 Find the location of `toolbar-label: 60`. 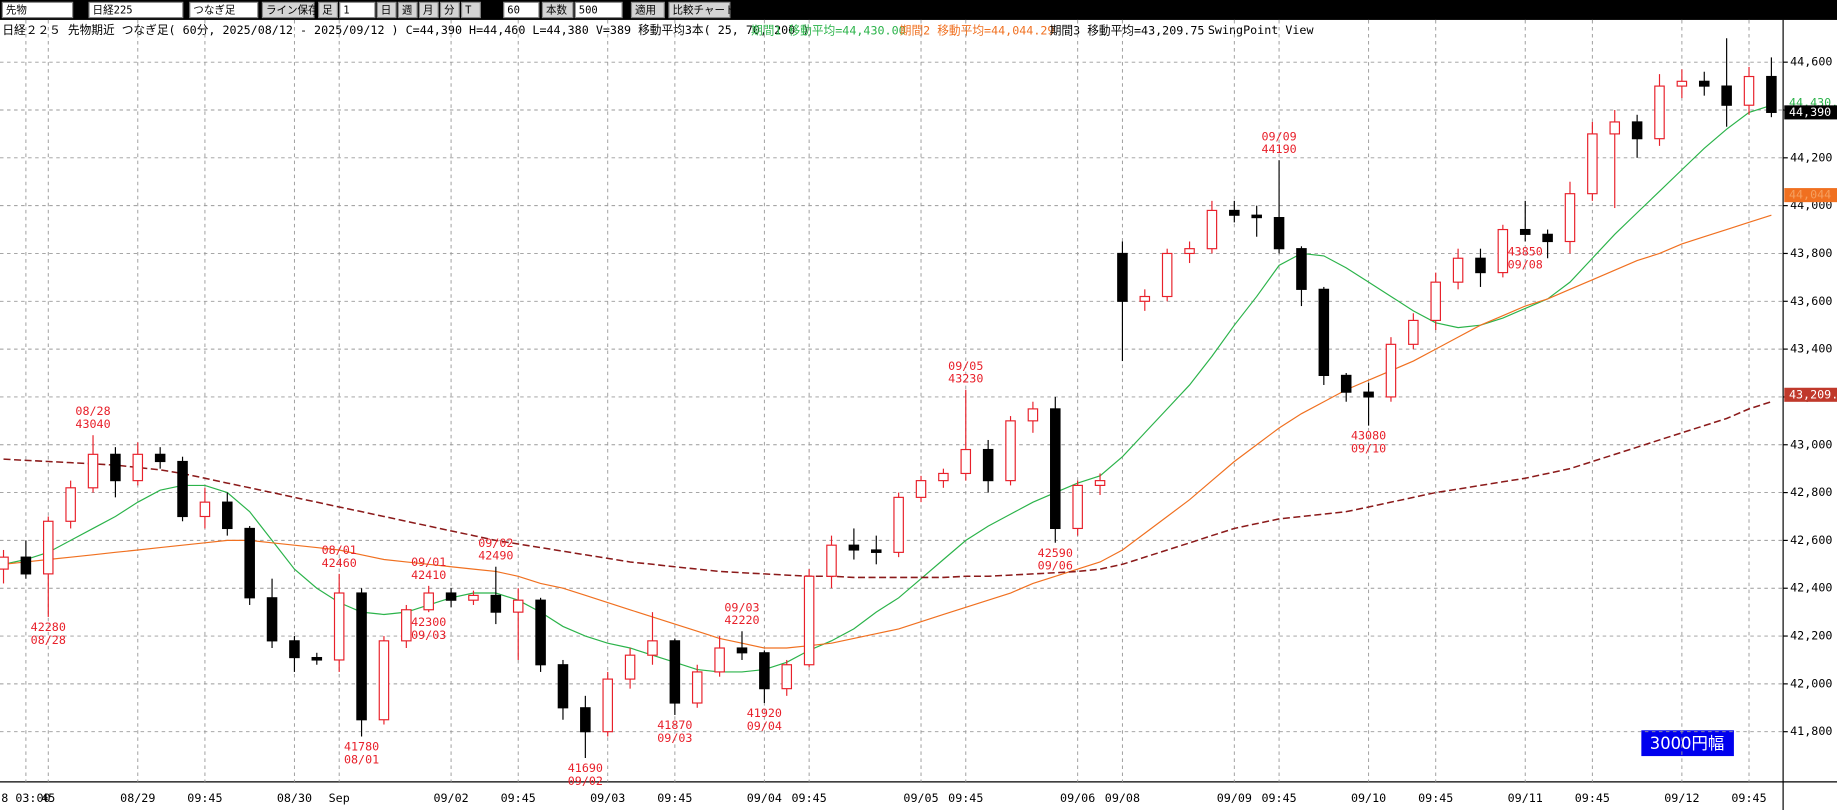

toolbar-label: 60 is located at coordinates (513, 11).